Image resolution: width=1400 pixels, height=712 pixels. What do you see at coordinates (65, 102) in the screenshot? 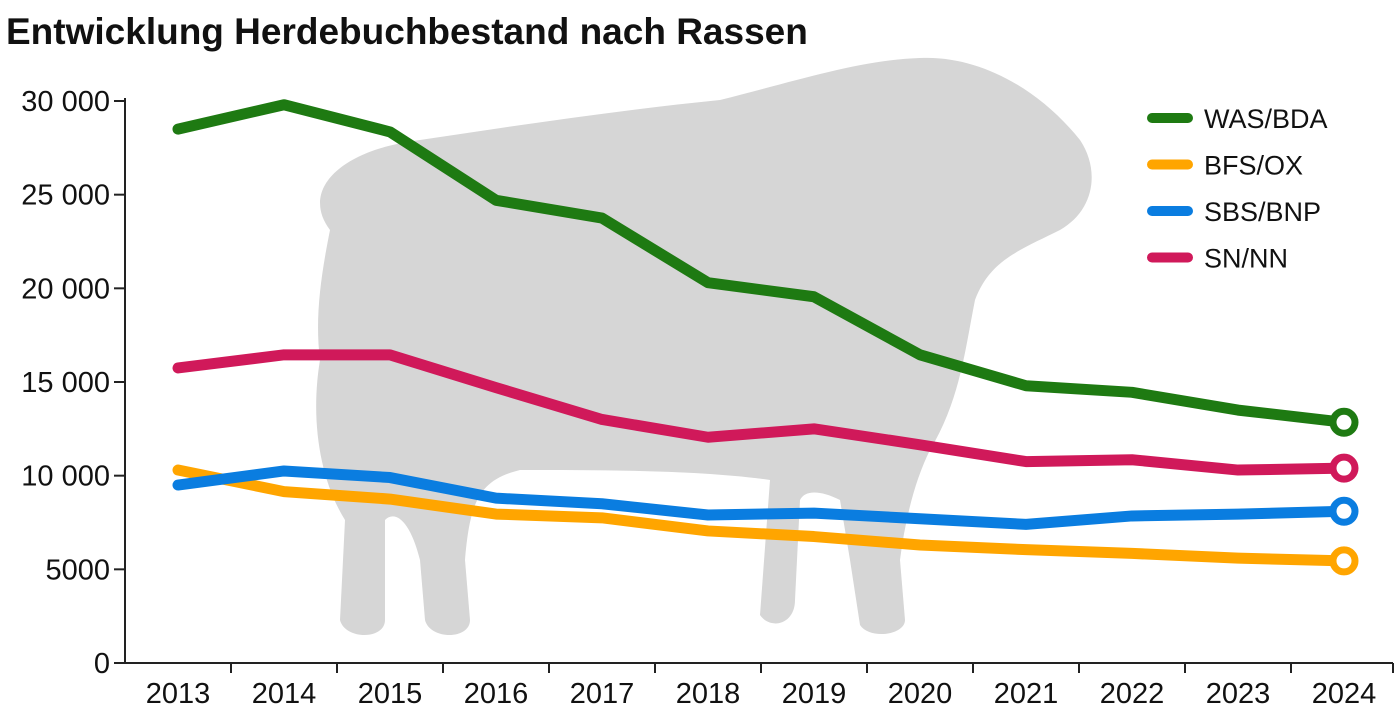
I see `y-tick-label: 30 000` at bounding box center [65, 102].